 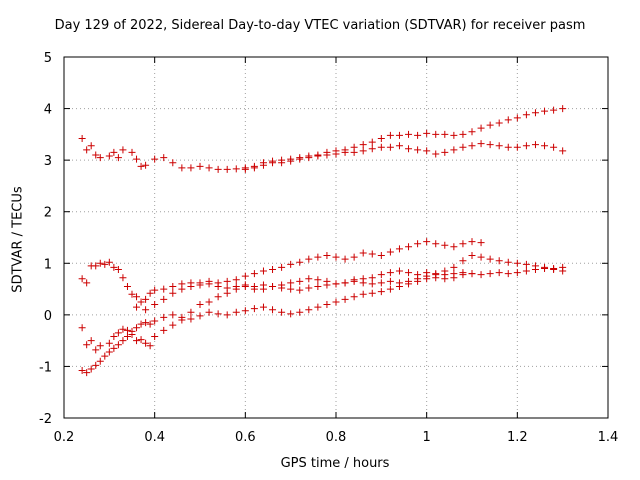 What do you see at coordinates (281, 272) in the screenshot?
I see `series-track-mid-high` at bounding box center [281, 272].